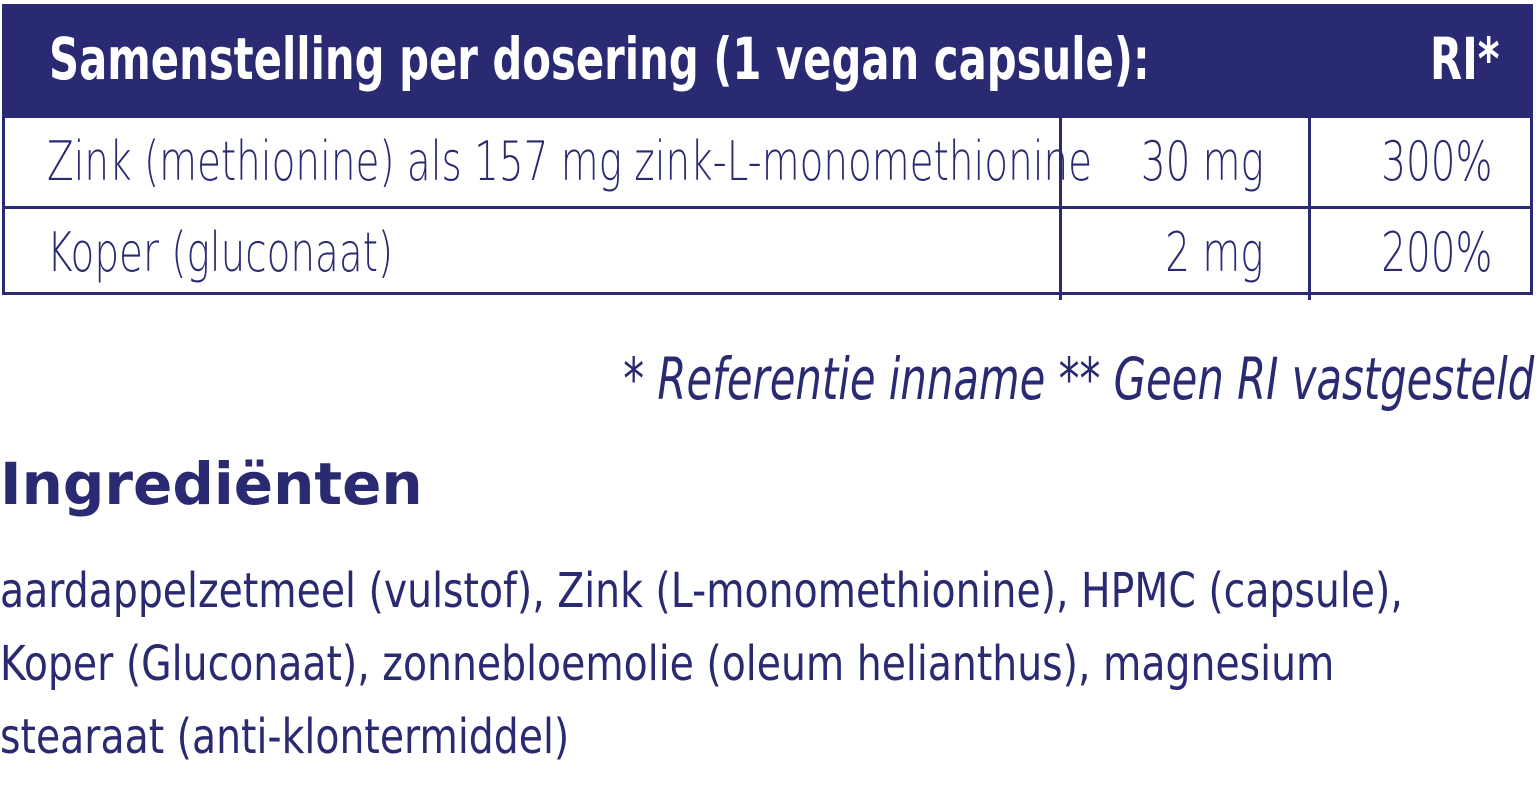  What do you see at coordinates (1185, 163) in the screenshot?
I see `nutrient-amount: 30 mg` at bounding box center [1185, 163].